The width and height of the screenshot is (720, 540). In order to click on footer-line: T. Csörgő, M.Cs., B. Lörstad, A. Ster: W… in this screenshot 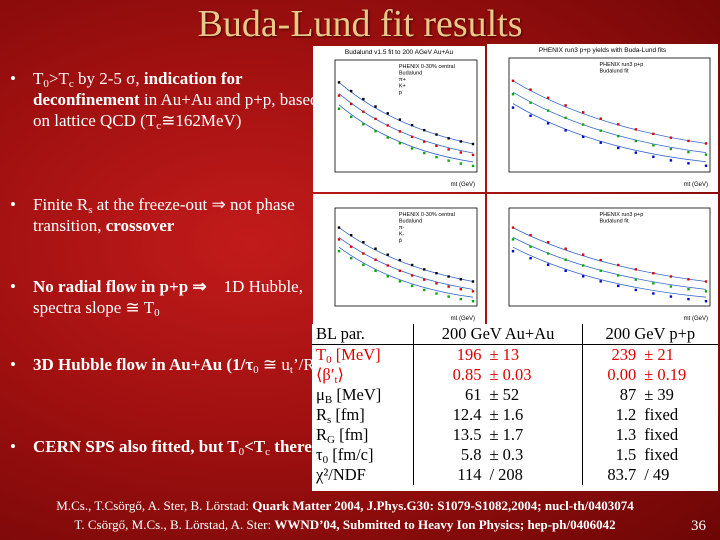, I will do `click(345, 524)`.